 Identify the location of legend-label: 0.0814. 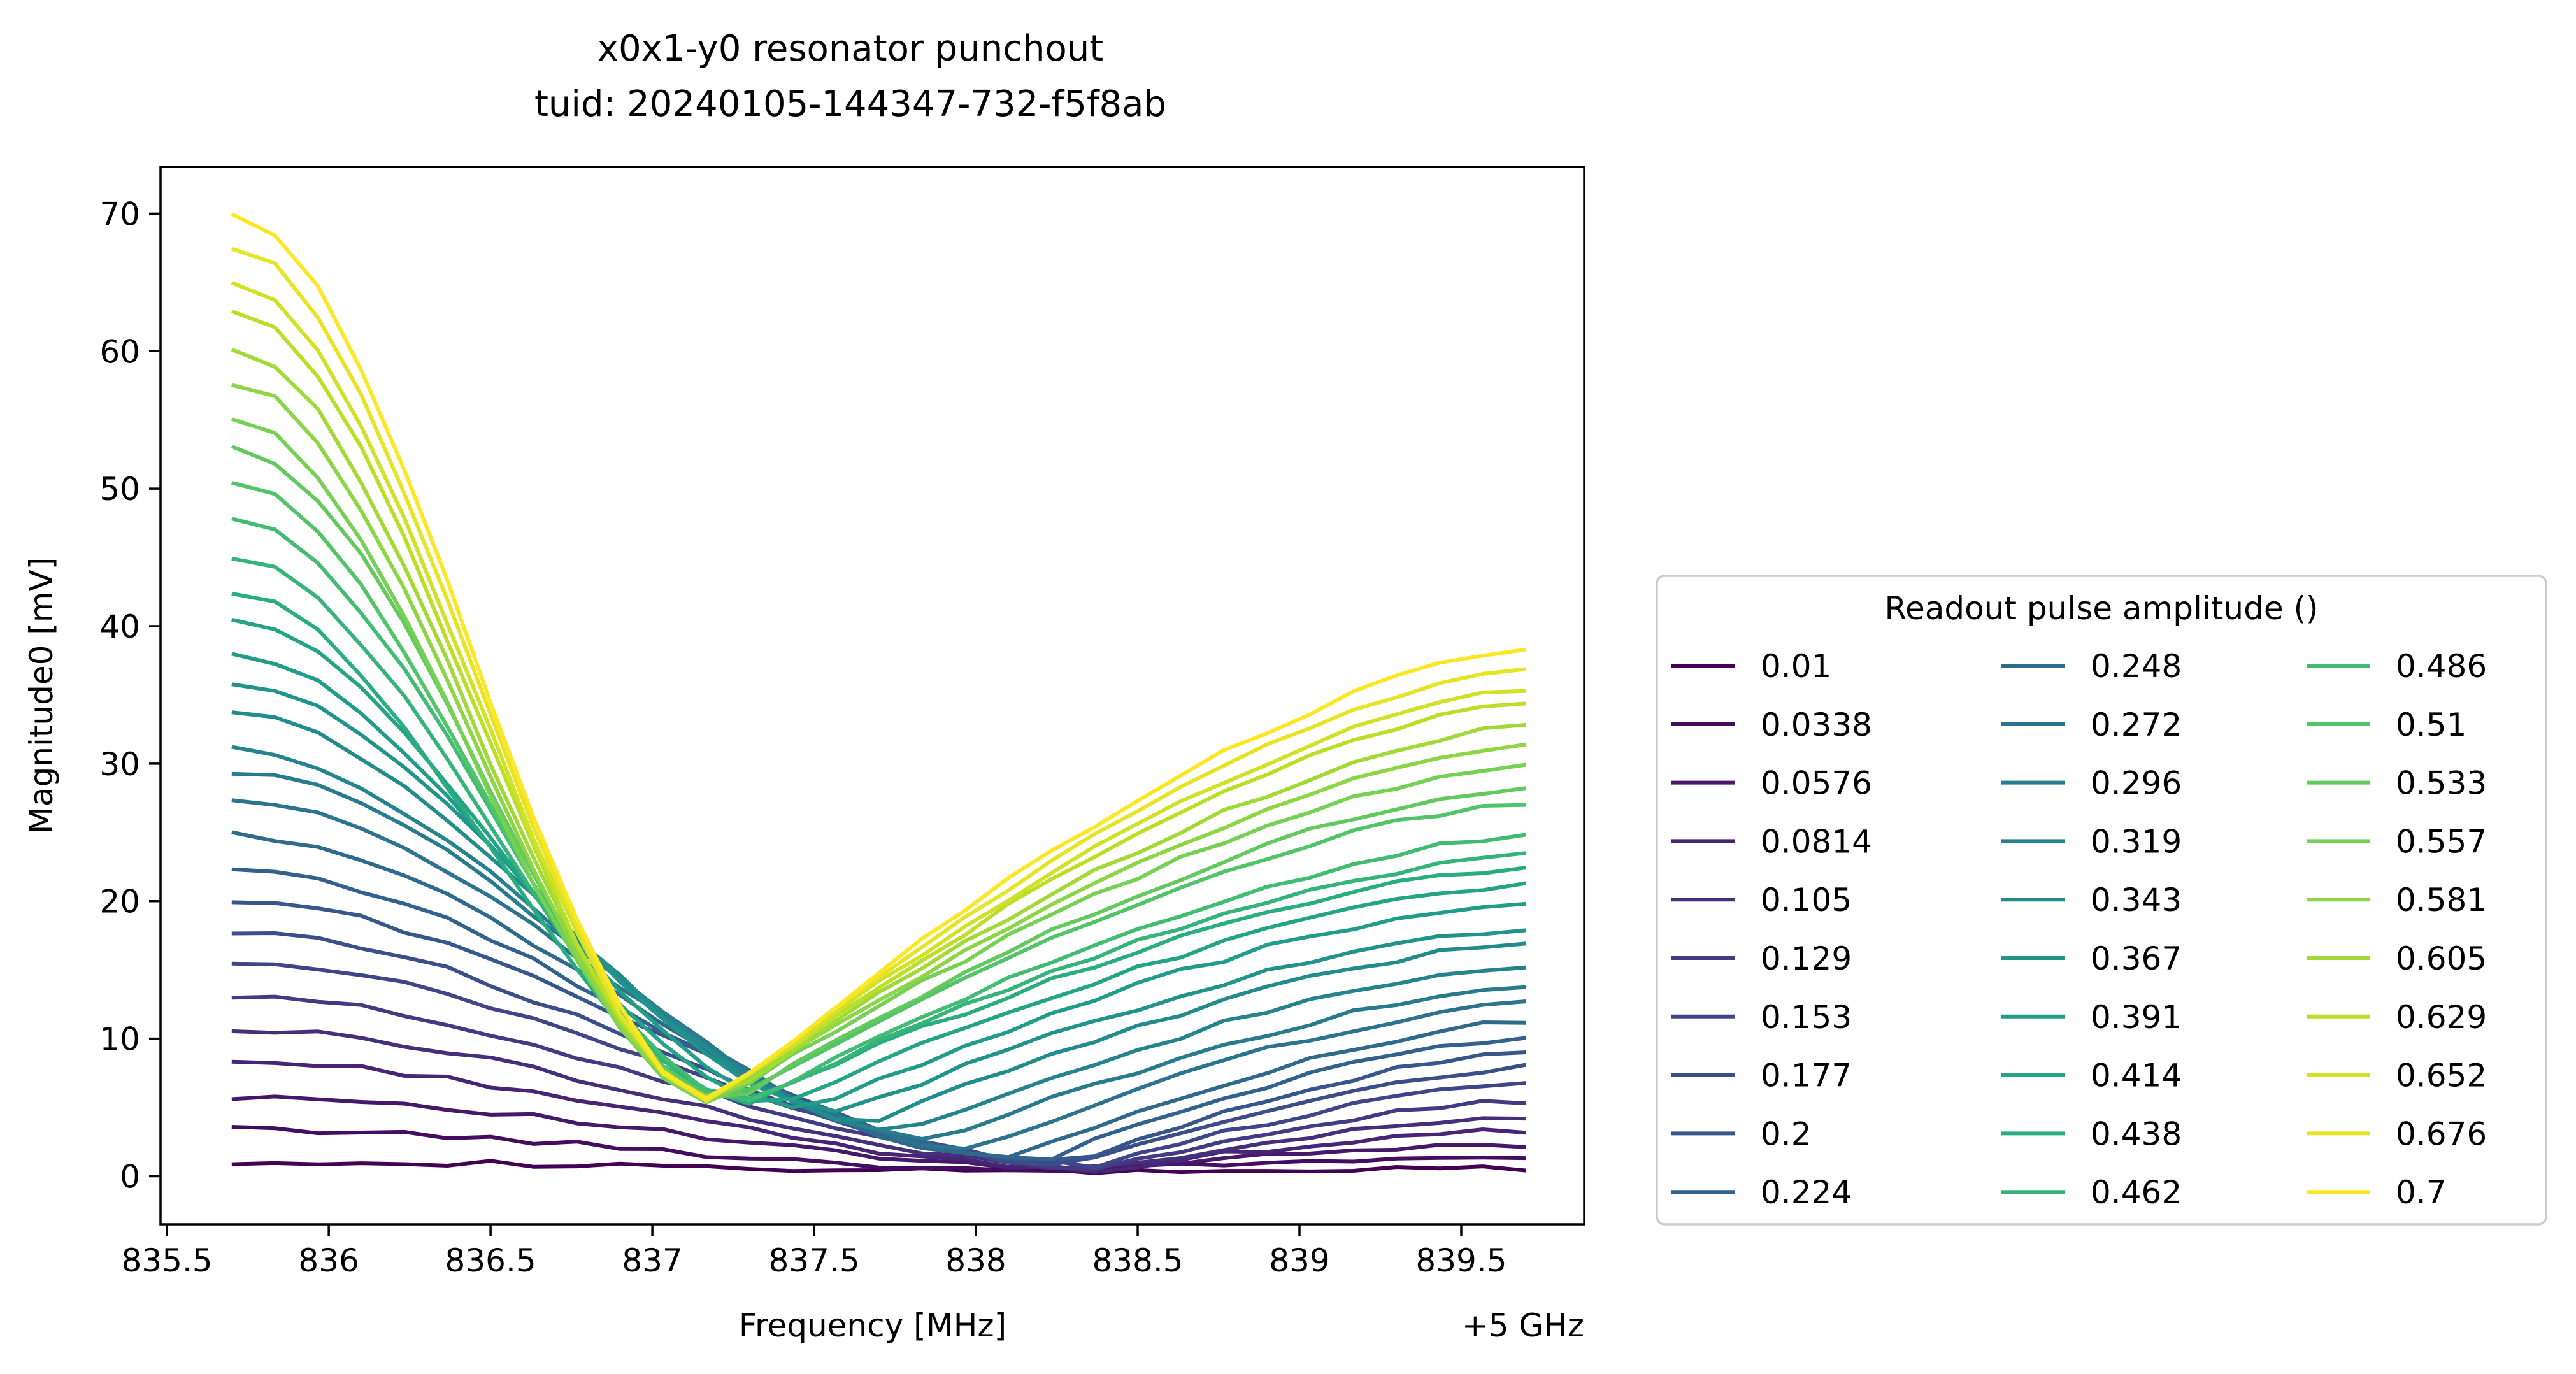
(1817, 841).